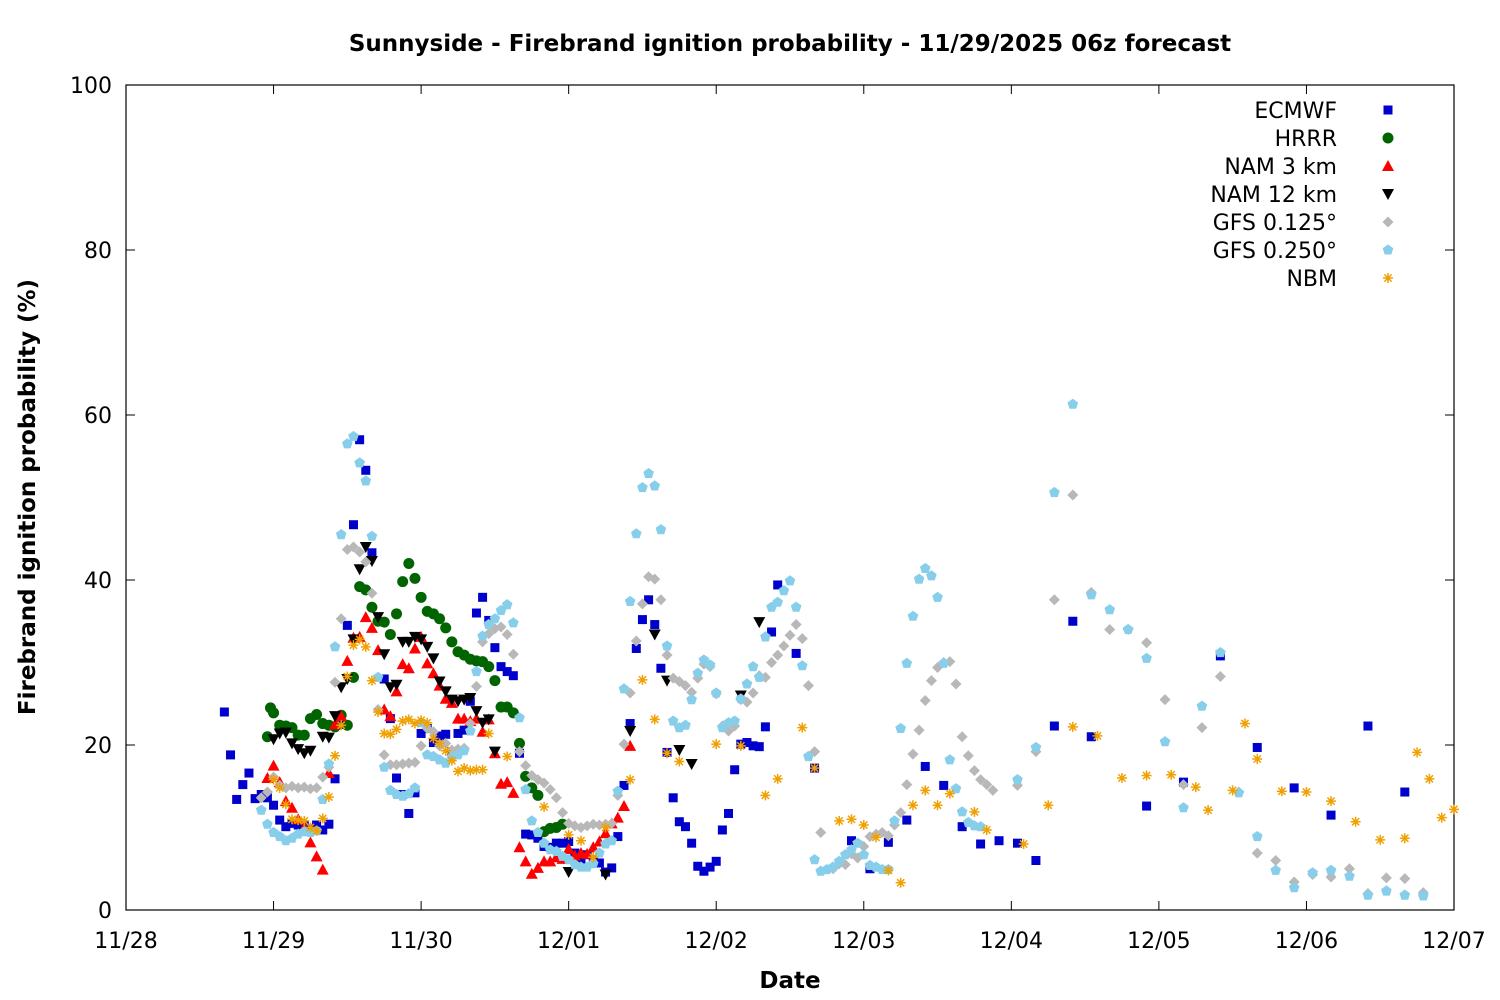 This screenshot has height=1000, width=1500. I want to click on legend-label: GFS 0.125°, so click(1275, 223).